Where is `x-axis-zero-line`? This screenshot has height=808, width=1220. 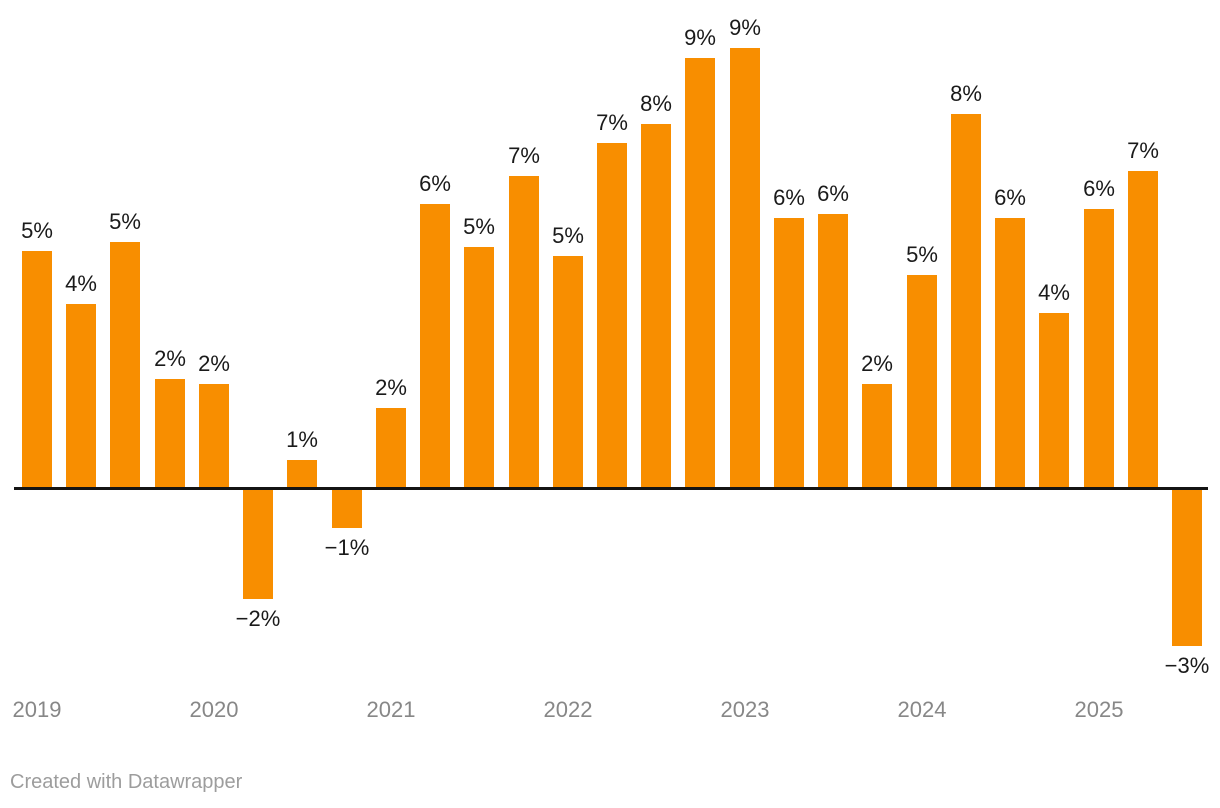
x-axis-zero-line is located at coordinates (611, 488).